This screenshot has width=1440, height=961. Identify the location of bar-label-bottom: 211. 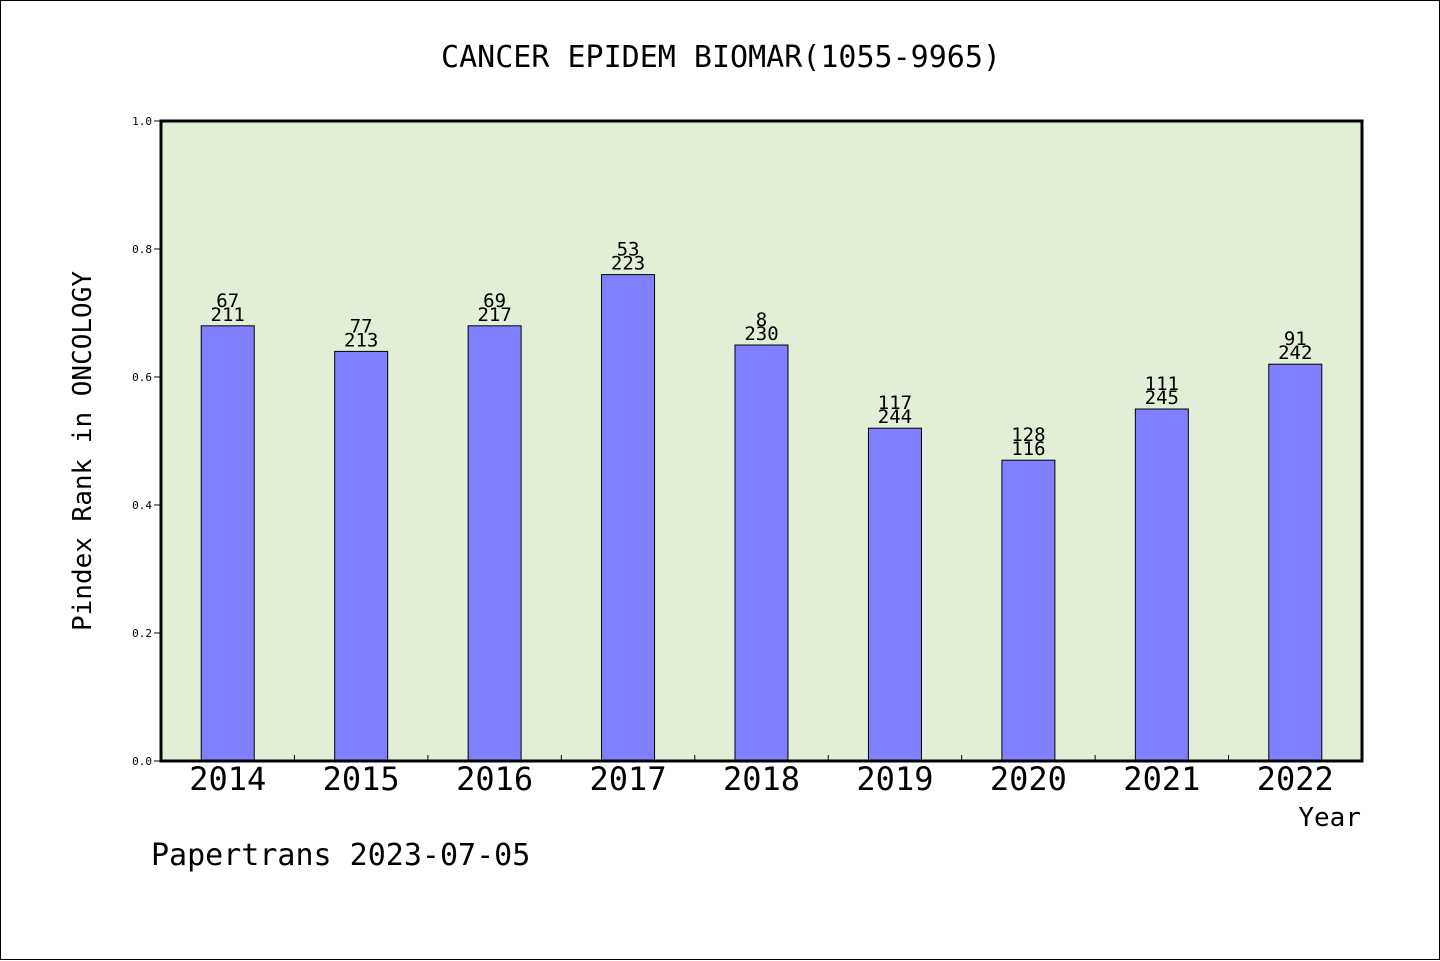
(228, 315).